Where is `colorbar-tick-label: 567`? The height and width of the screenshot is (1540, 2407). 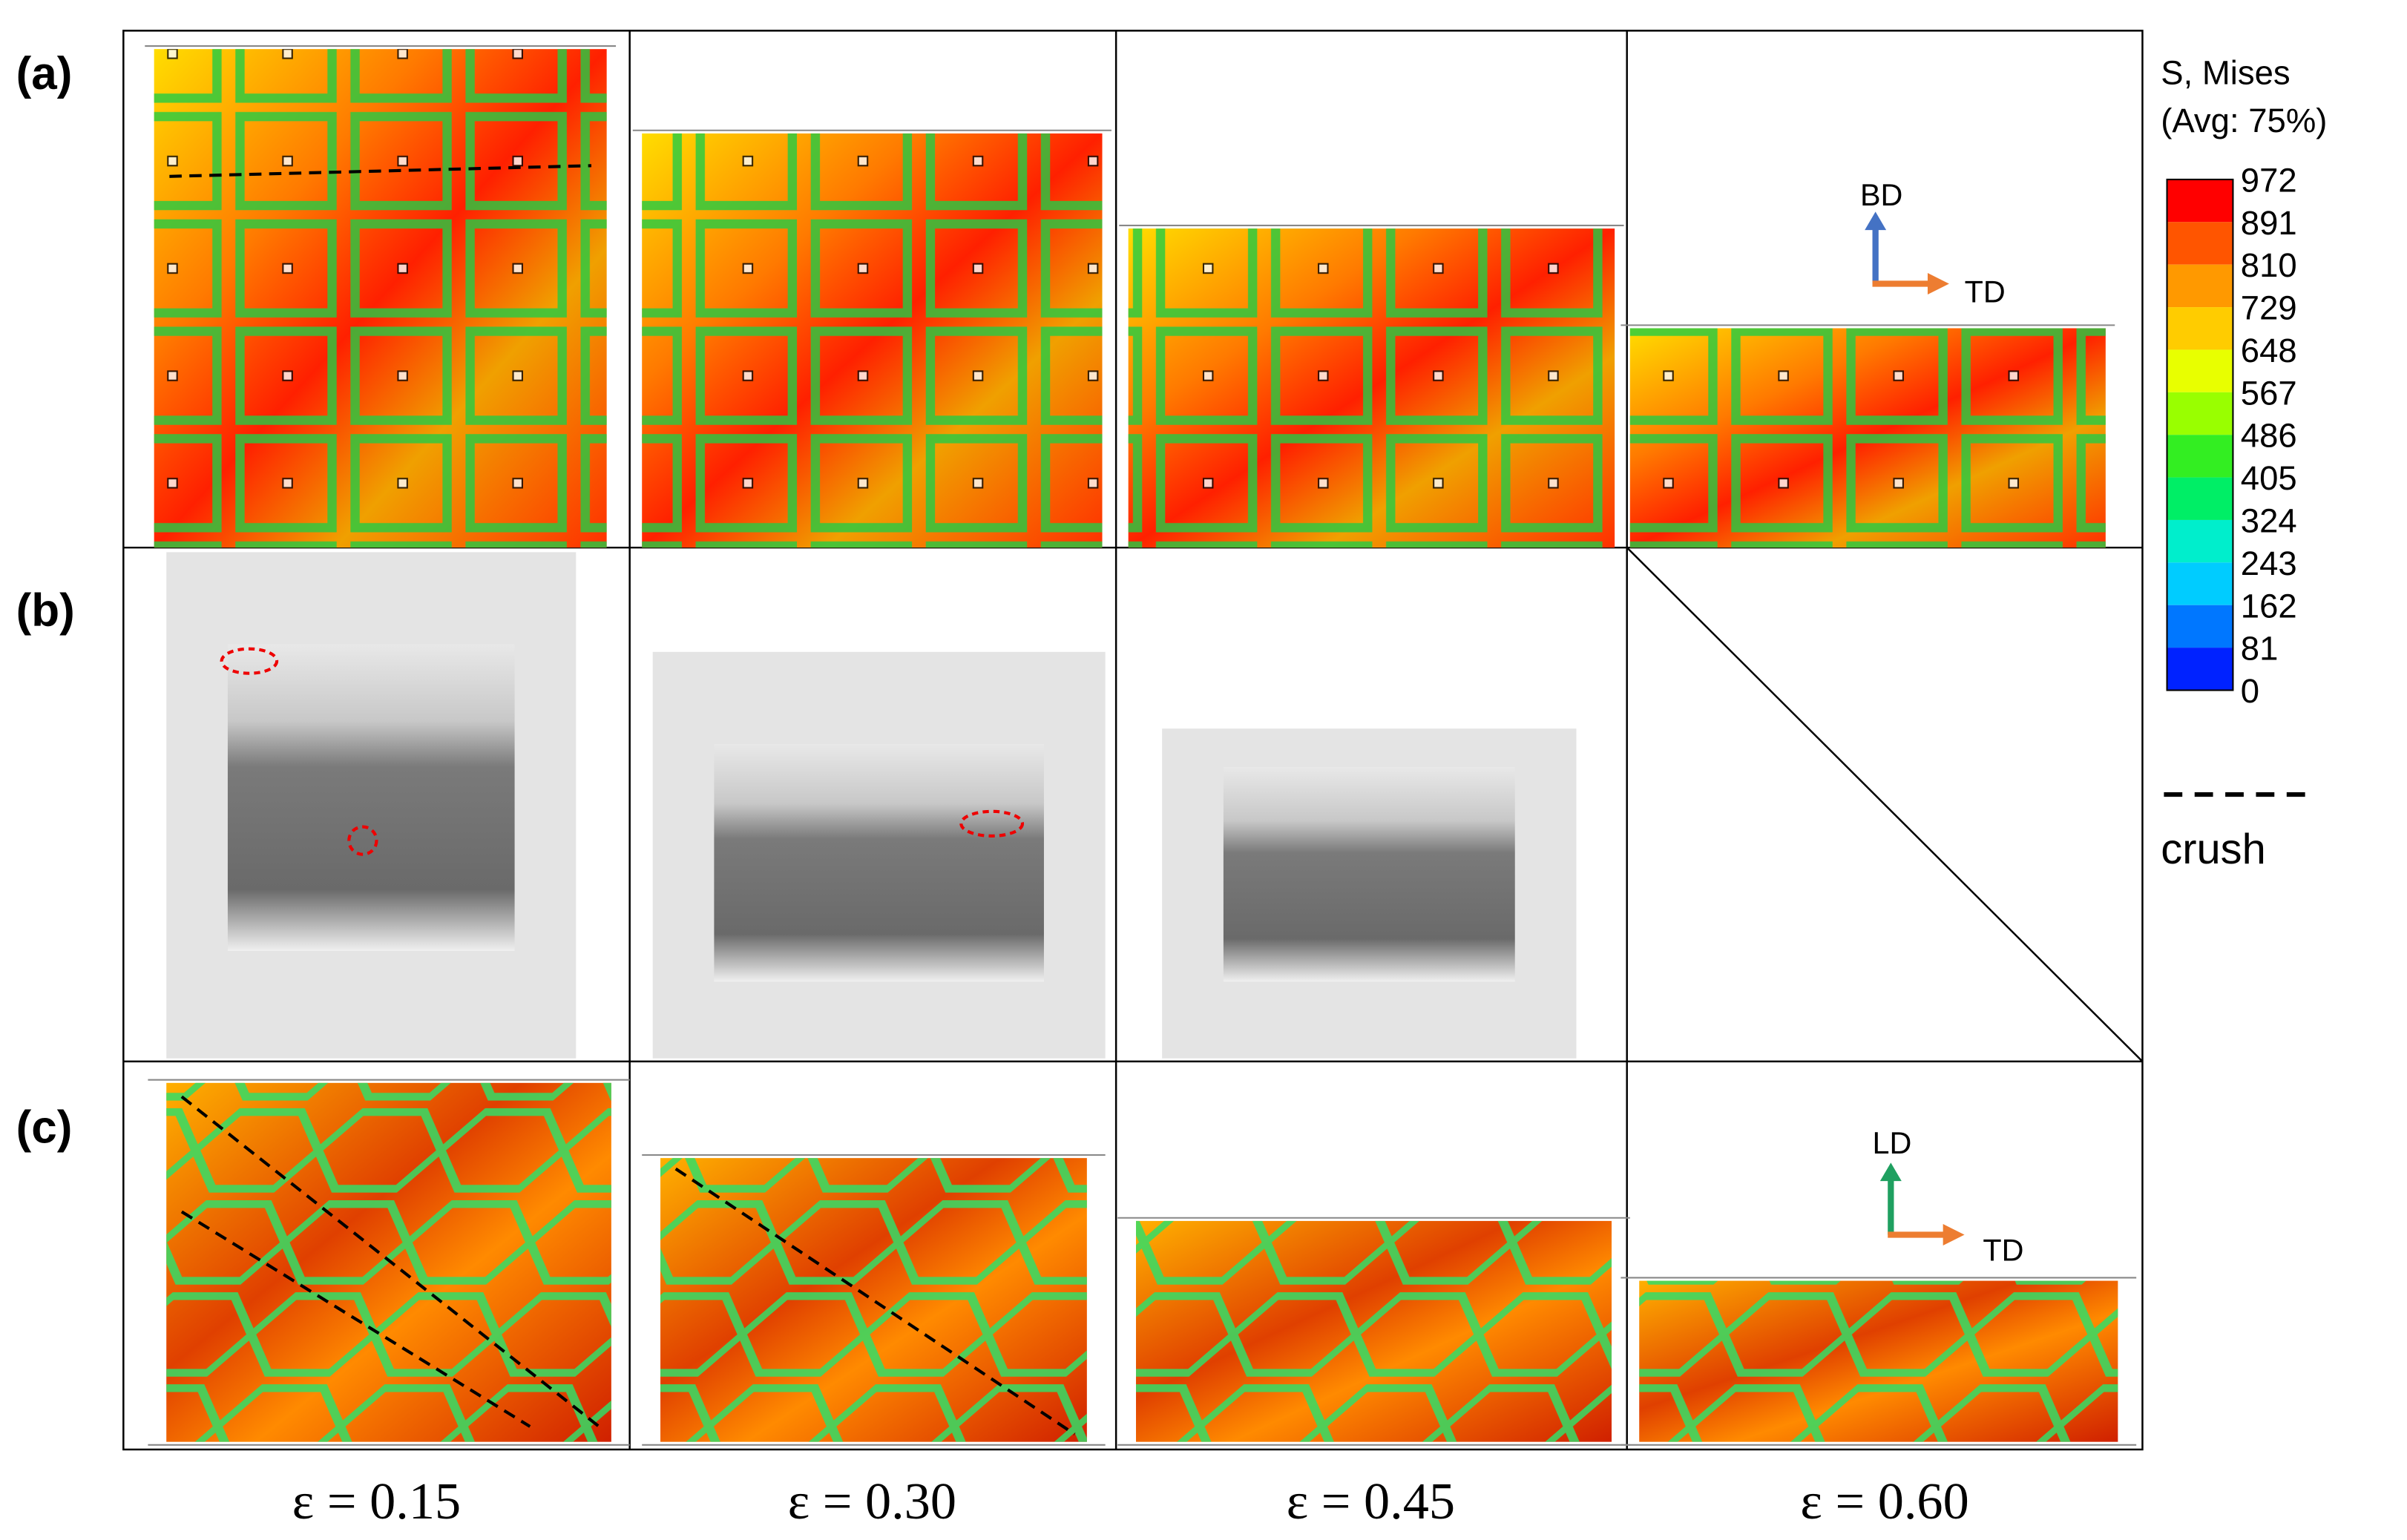 colorbar-tick-label: 567 is located at coordinates (2269, 393).